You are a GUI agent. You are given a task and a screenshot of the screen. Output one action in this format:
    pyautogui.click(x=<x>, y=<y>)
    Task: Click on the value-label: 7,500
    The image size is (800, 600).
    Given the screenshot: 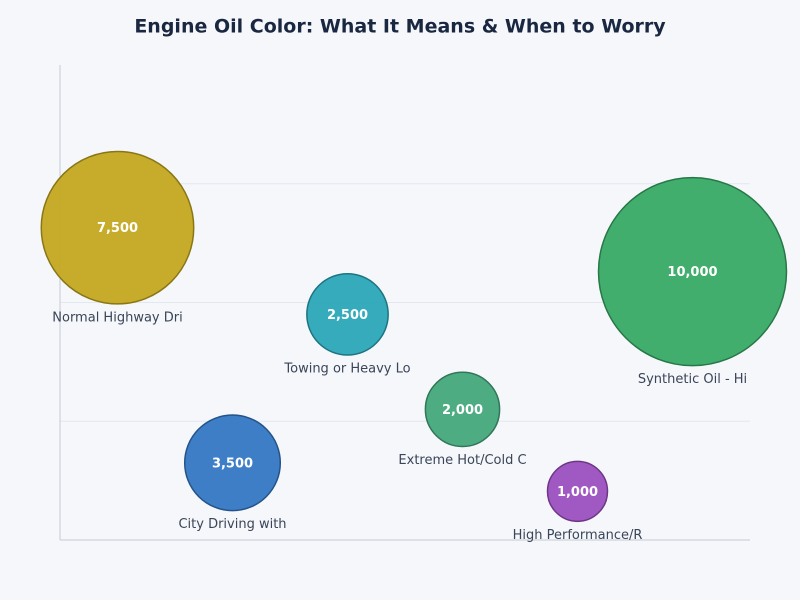 What is the action you would take?
    pyautogui.click(x=117, y=228)
    